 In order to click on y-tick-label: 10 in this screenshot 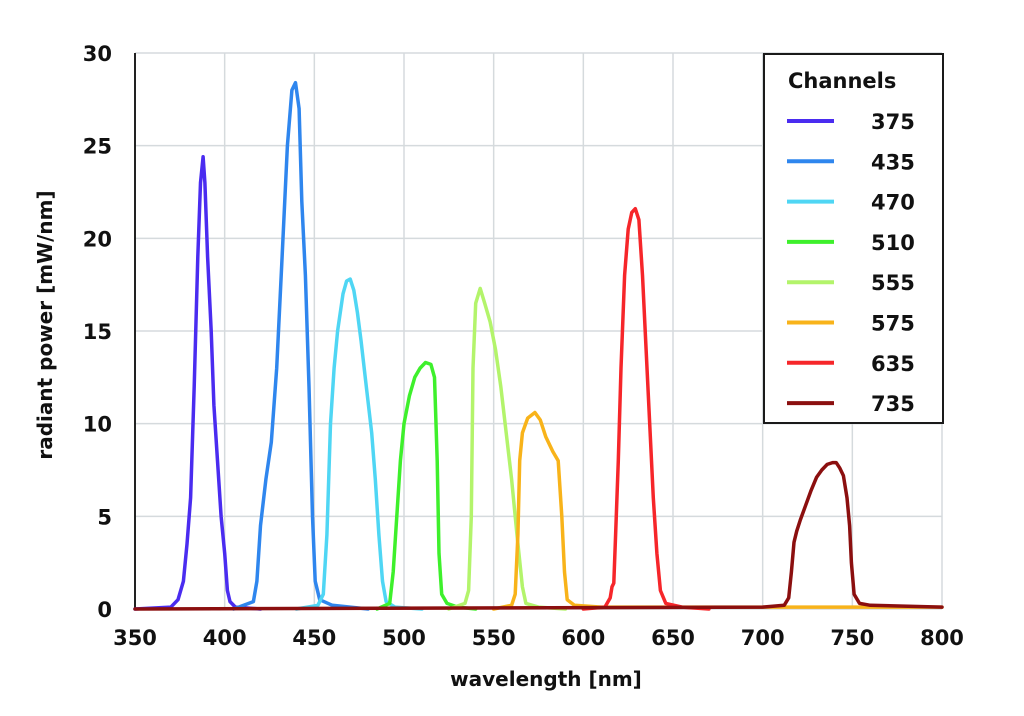, I will do `click(97, 425)`.